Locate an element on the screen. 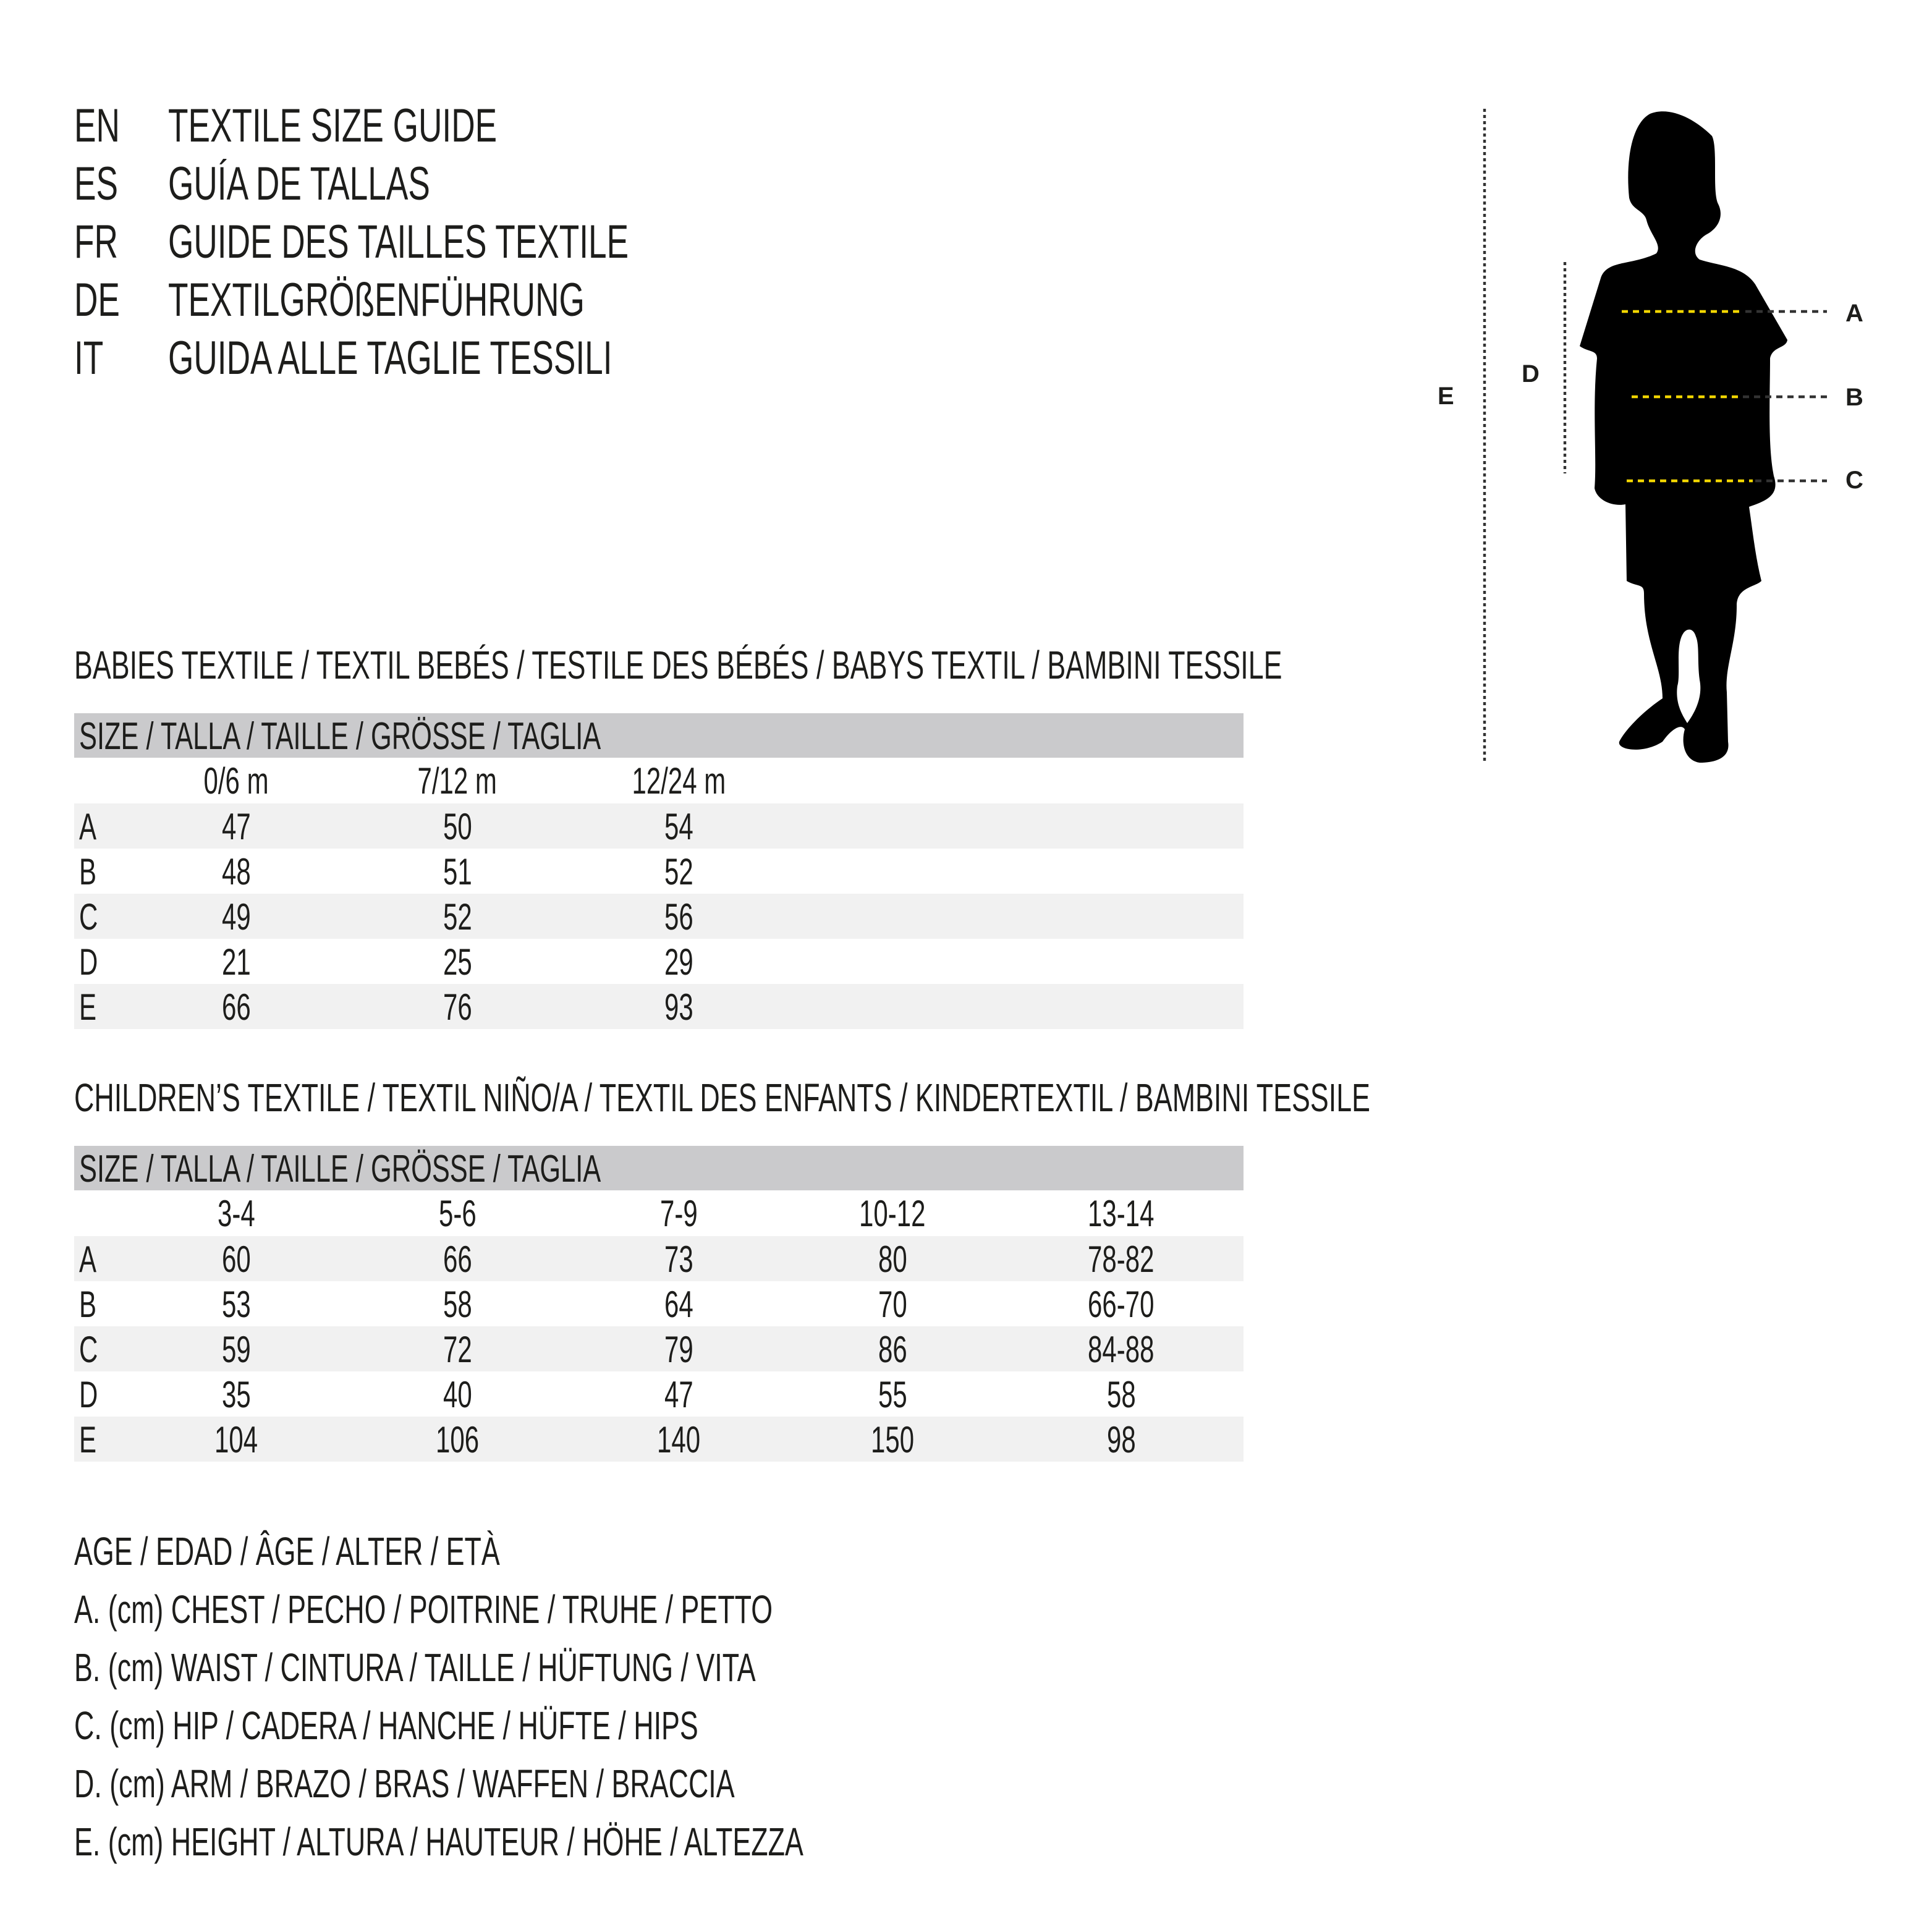 This screenshot has height=1932, width=1932. table-cell: 53 is located at coordinates (236, 1304).